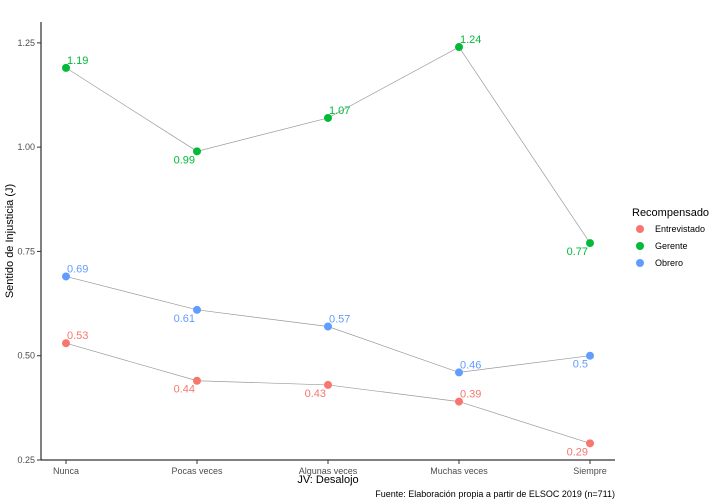 This screenshot has height=504, width=720. I want to click on data-label-gerente: 0.77, so click(577, 252).